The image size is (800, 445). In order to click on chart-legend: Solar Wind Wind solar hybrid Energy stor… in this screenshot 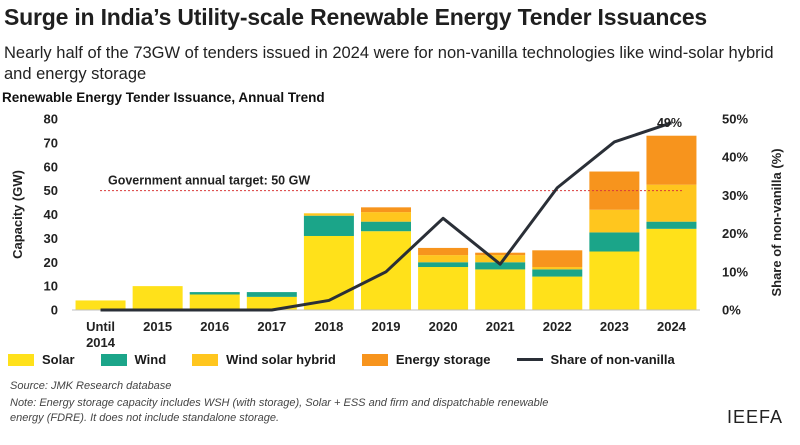, I will do `click(354, 359)`.